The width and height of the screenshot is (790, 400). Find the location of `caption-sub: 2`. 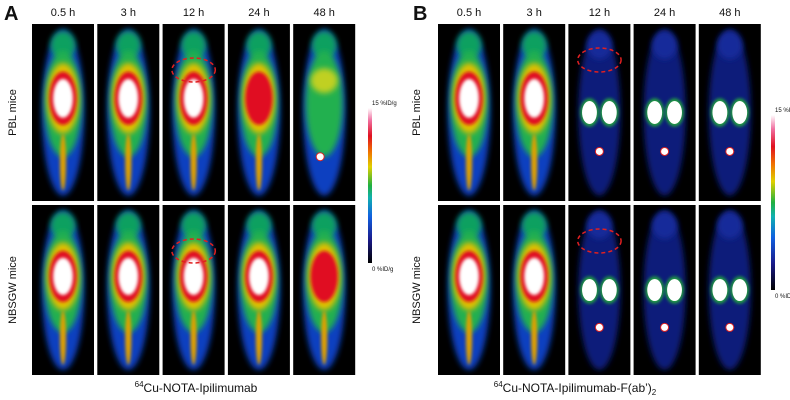

caption-sub: 2 is located at coordinates (654, 392).